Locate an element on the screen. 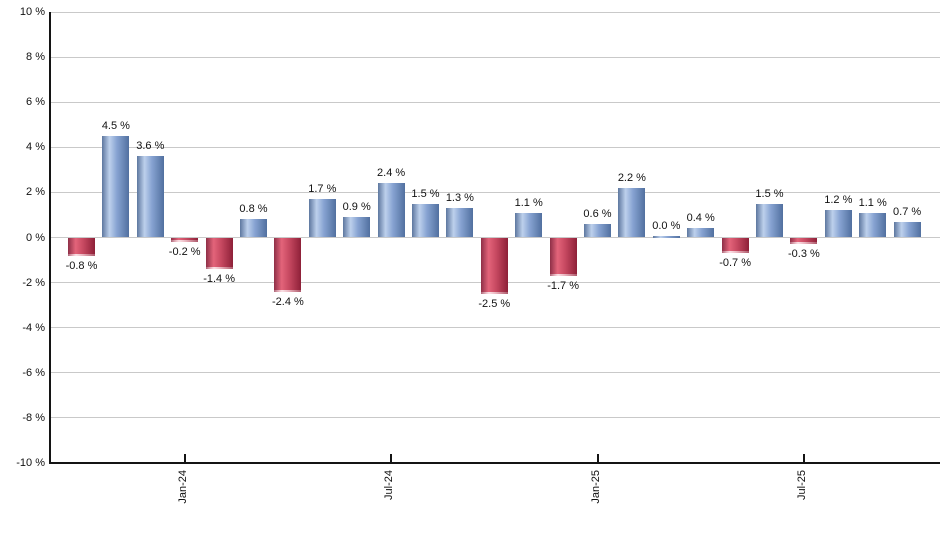  y-axis-tick-label: 2 % is located at coordinates (35, 192).